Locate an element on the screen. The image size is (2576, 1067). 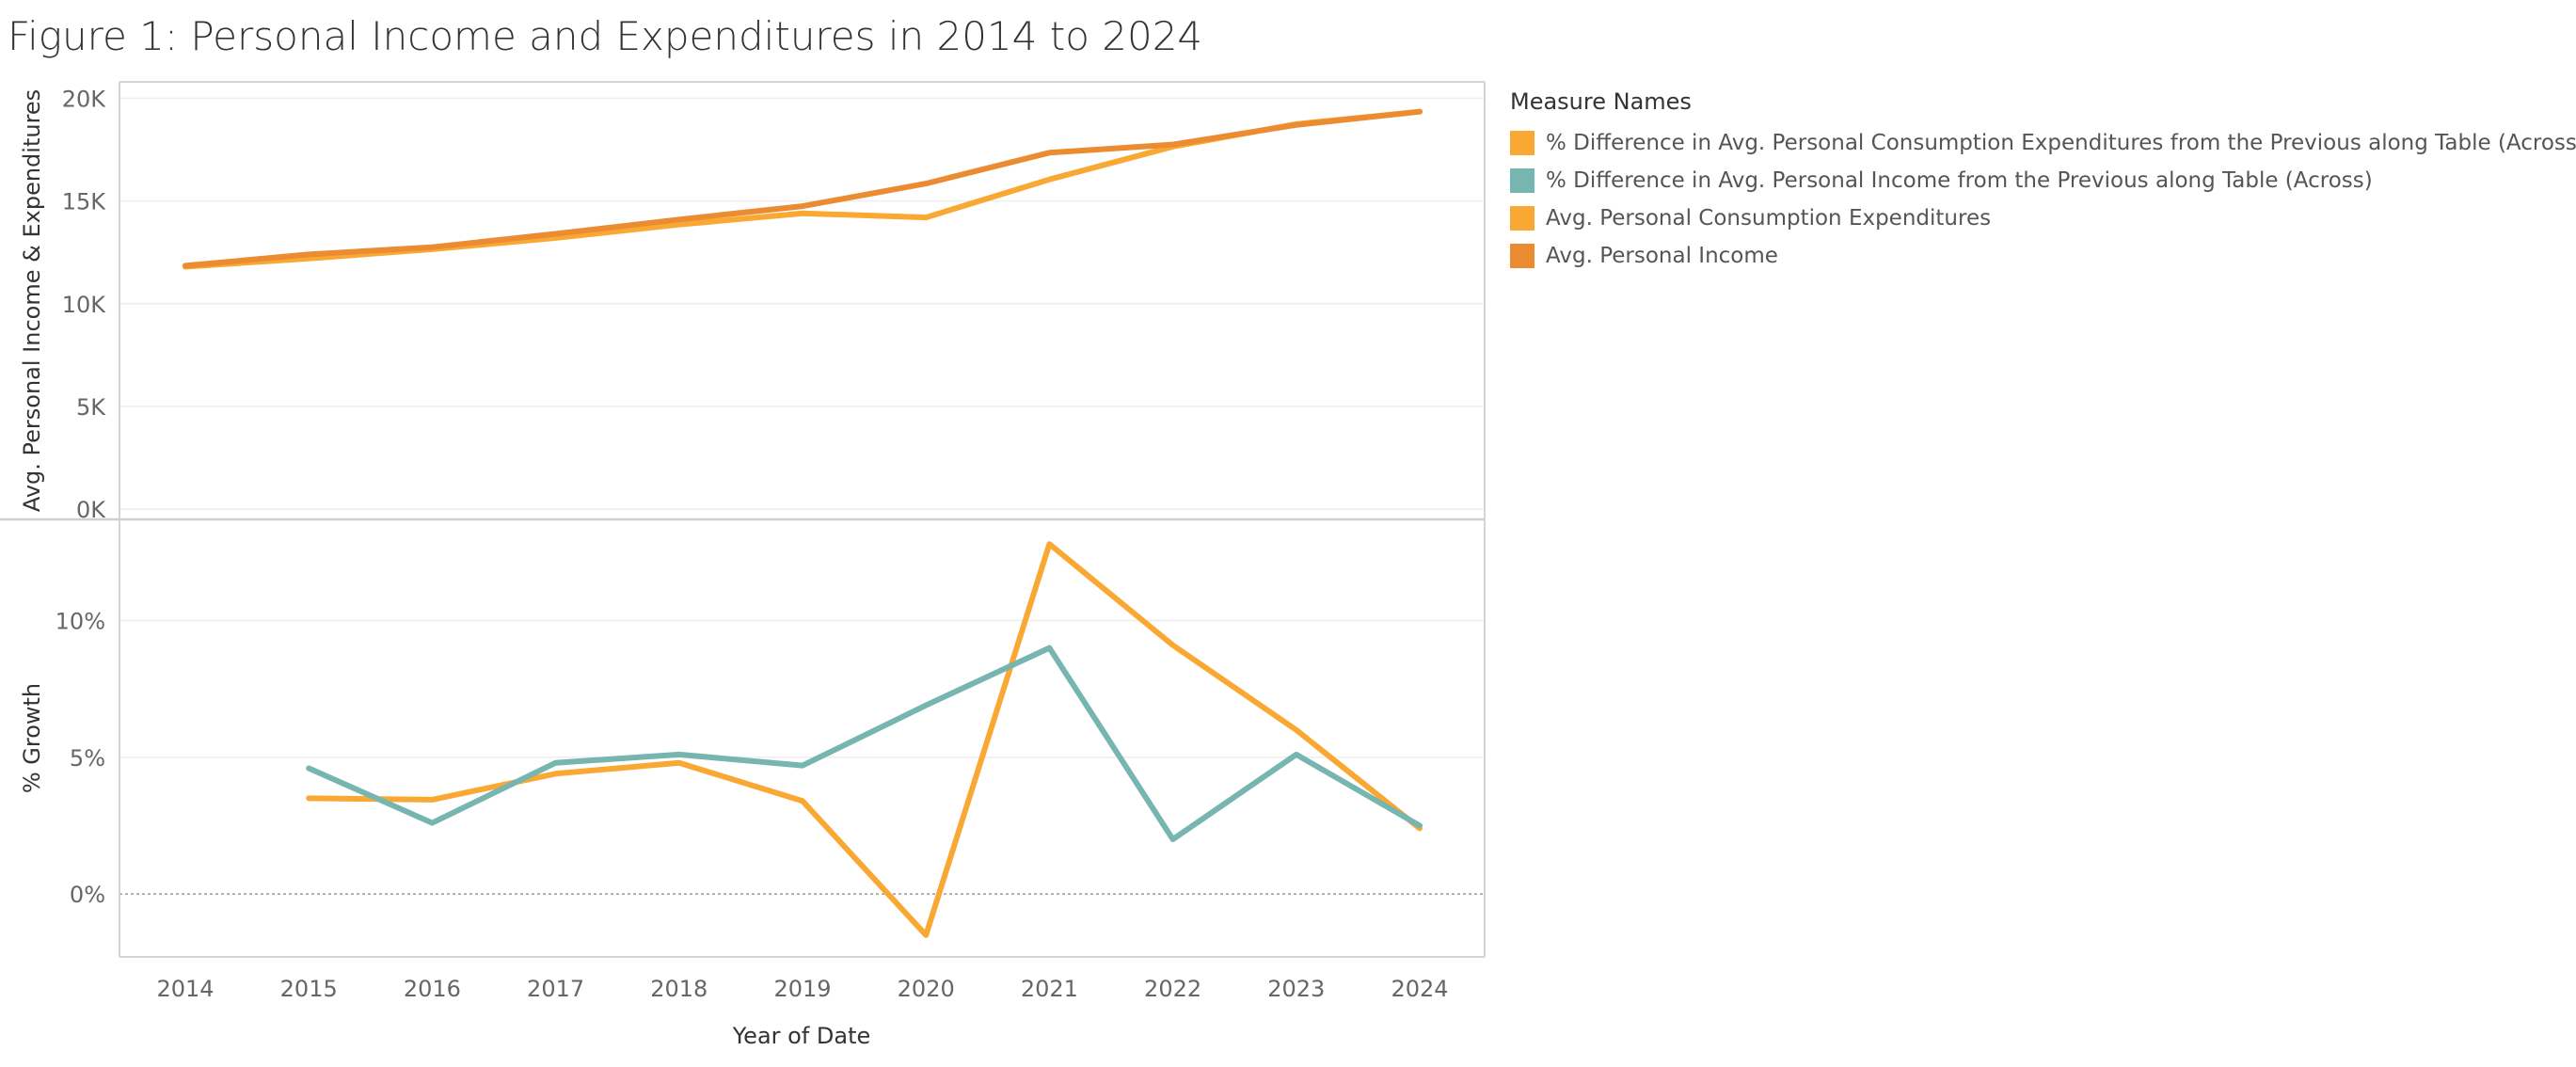
y-axis-label: % Growth is located at coordinates (32, 738).